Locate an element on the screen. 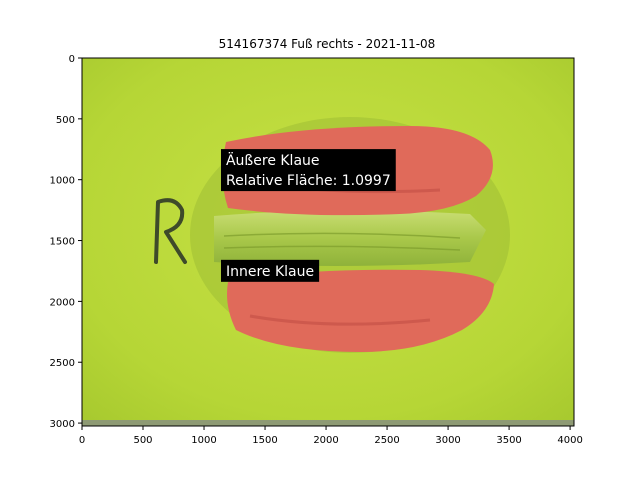 The height and width of the screenshot is (480, 640). photo-bottom-strip is located at coordinates (328, 423).